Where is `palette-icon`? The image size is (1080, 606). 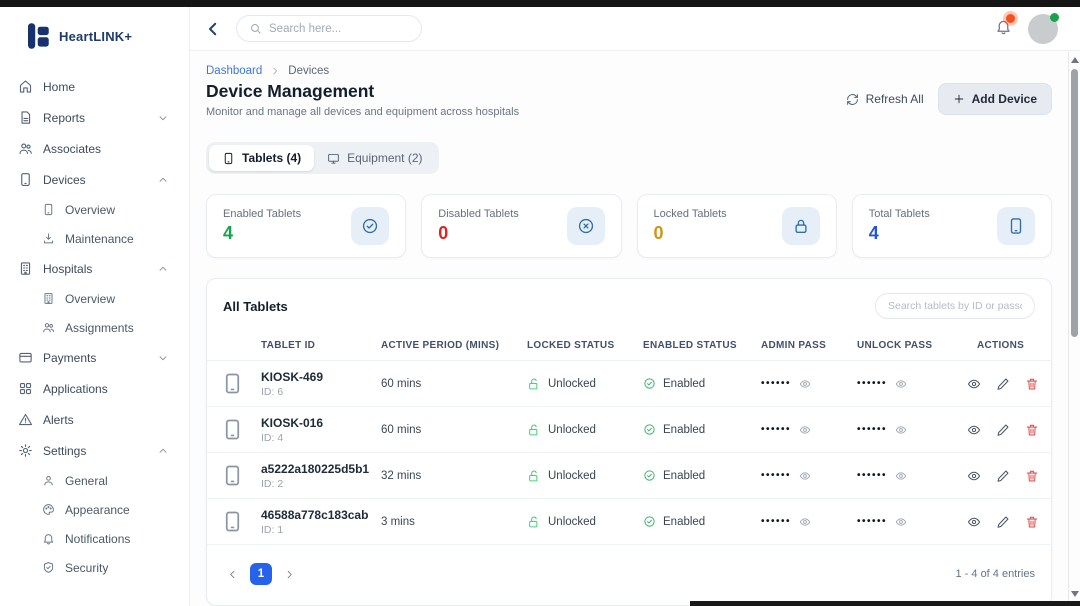 palette-icon is located at coordinates (48, 509).